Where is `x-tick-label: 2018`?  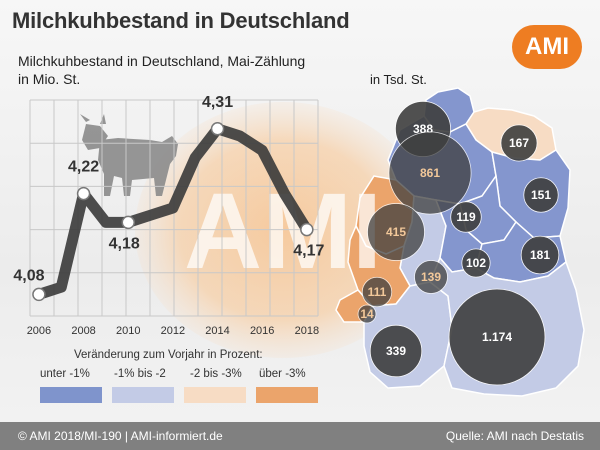 x-tick-label: 2018 is located at coordinates (307, 331).